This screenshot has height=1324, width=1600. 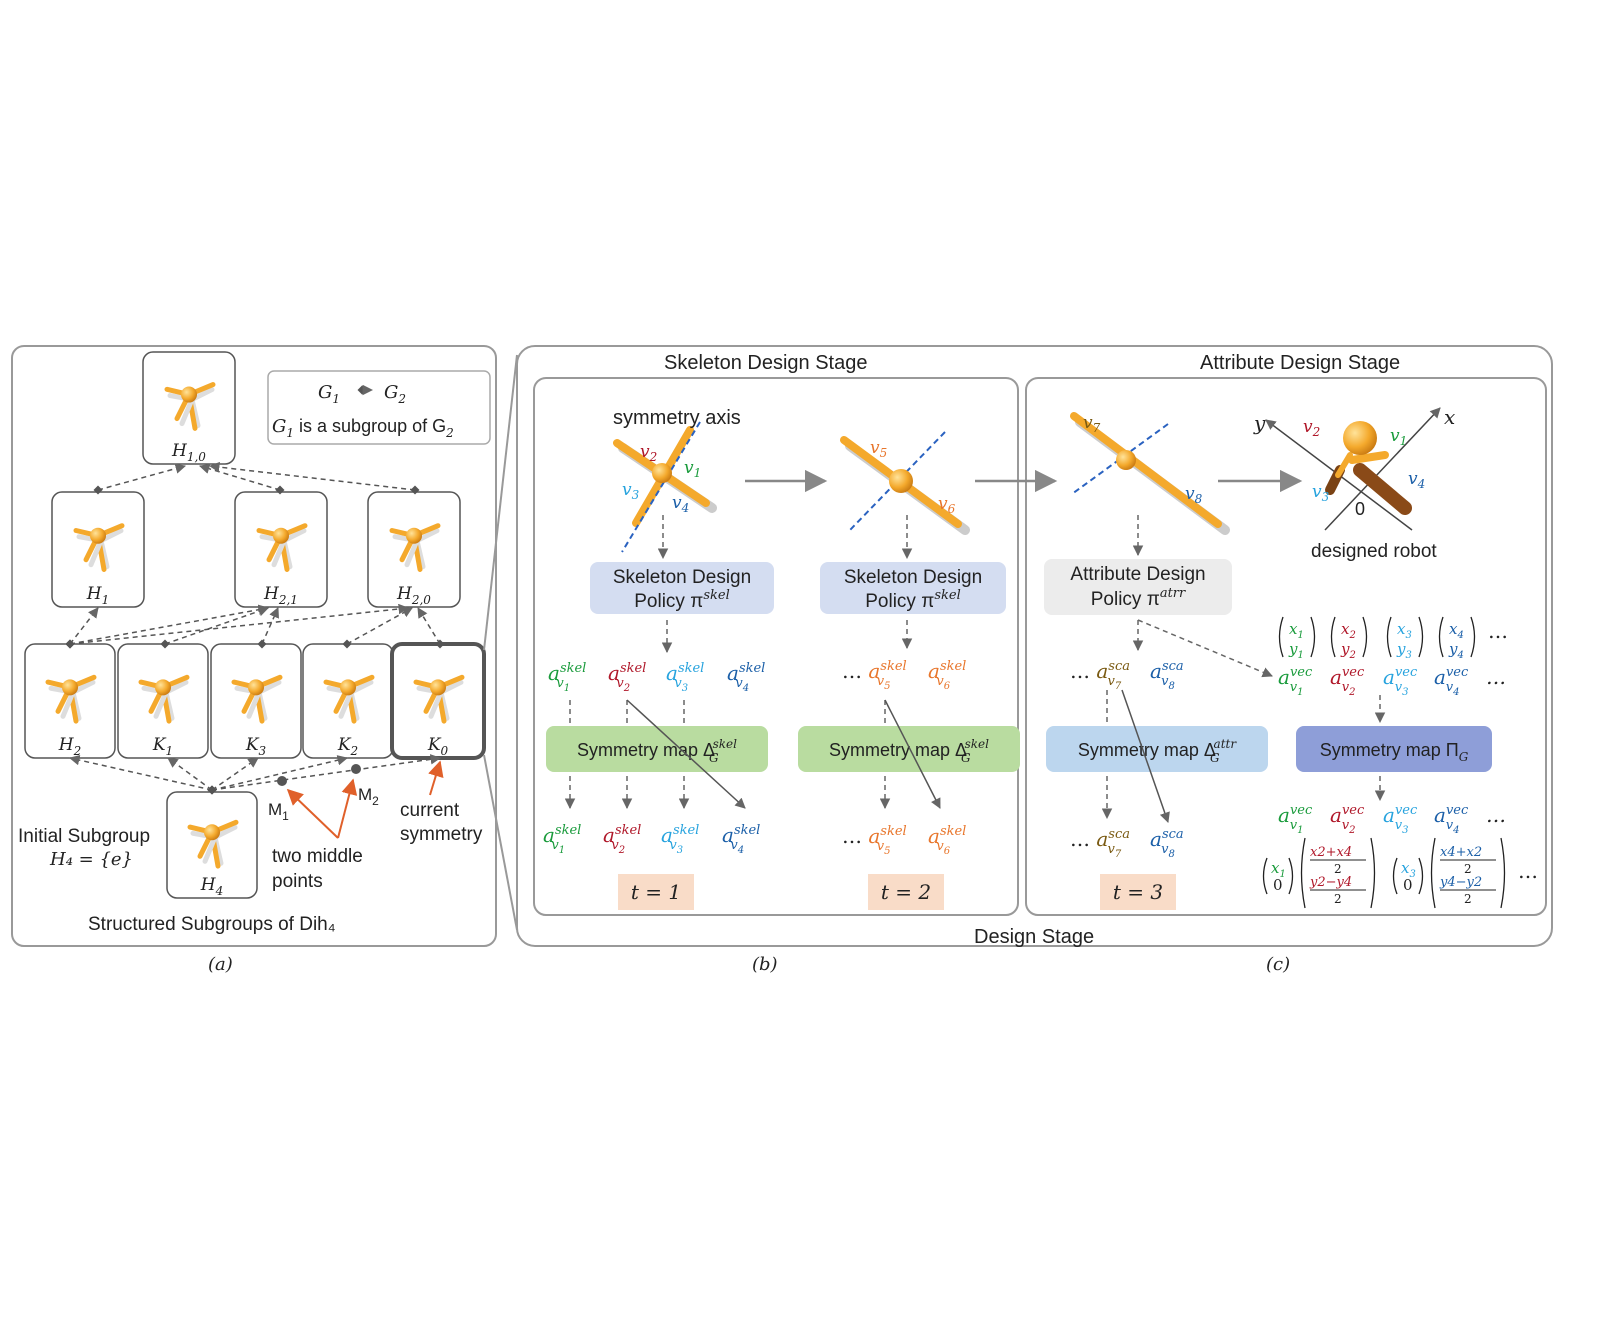 What do you see at coordinates (1404, 630) in the screenshot?
I see `svg-text: x3` at bounding box center [1404, 630].